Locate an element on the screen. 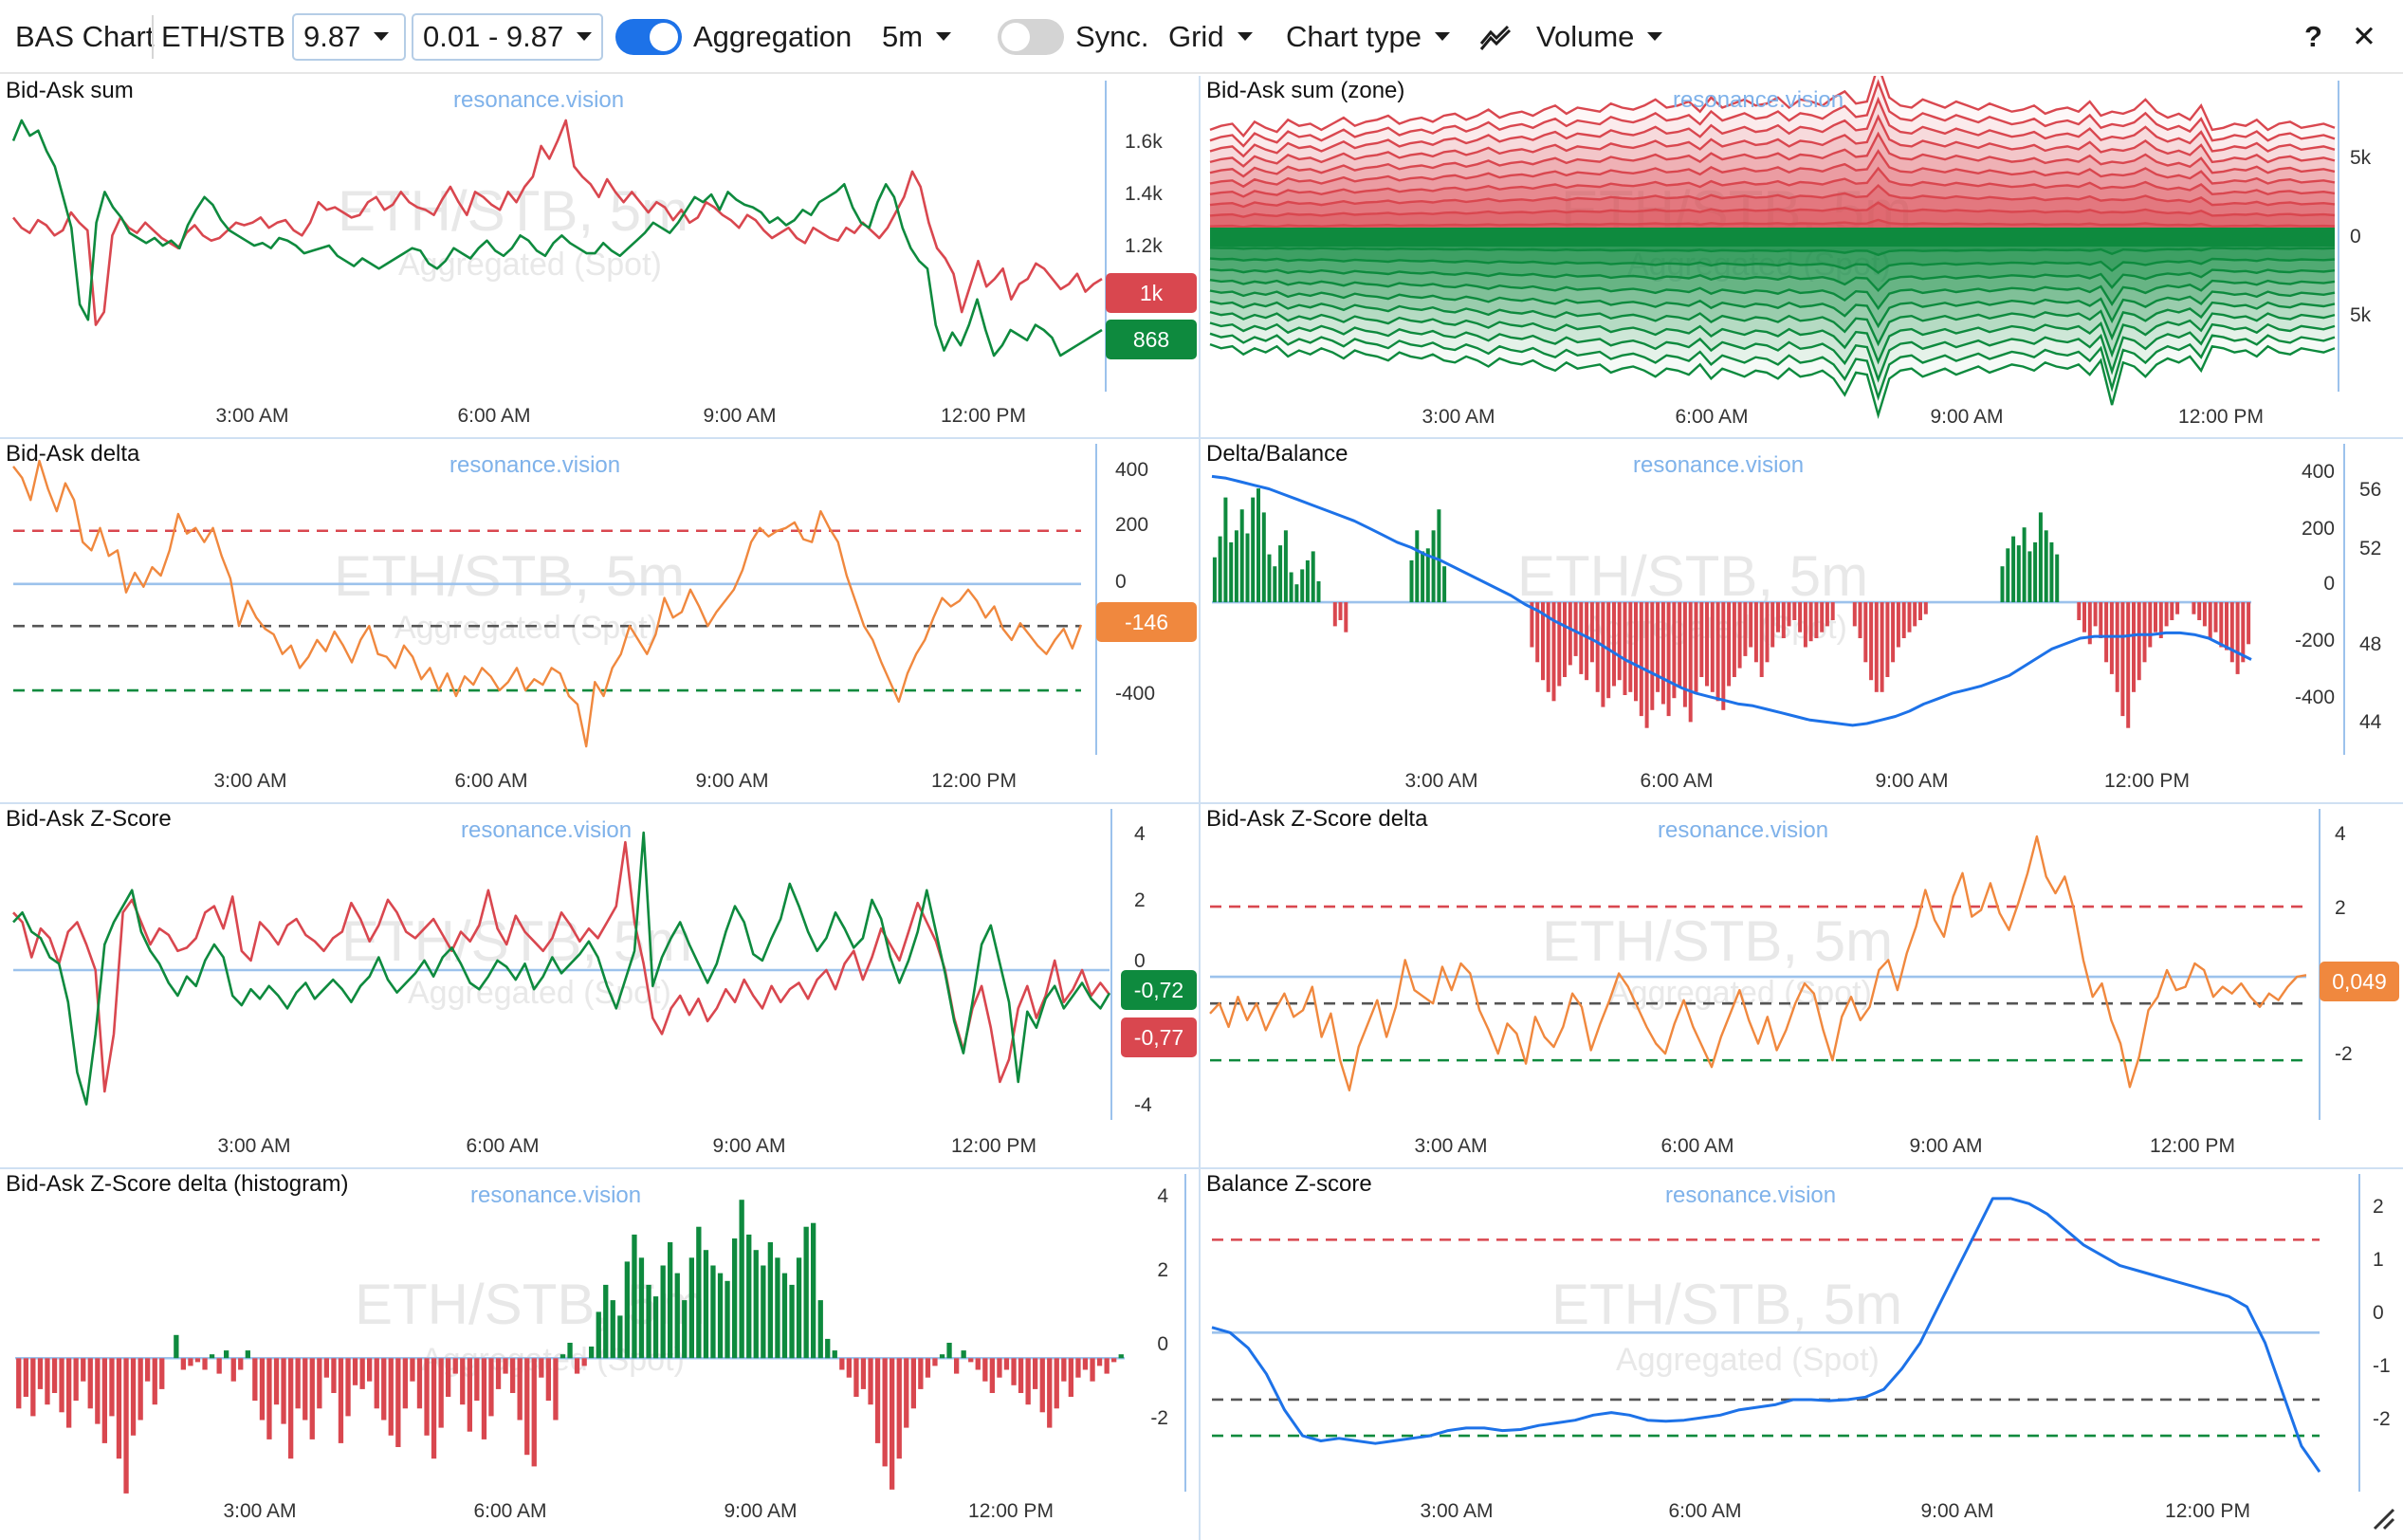  zscore-delta-histogram-chart: 4 2 0 -2 3:00 AM 6:00 AM 9:00 AM 12:00 PM is located at coordinates (599, 1354).